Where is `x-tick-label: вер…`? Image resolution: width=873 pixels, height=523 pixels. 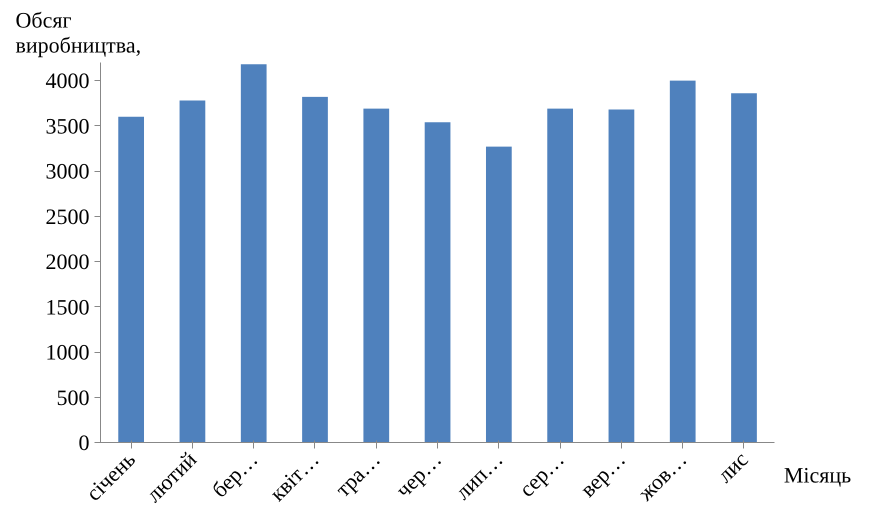 x-tick-label: вер… is located at coordinates (602, 474).